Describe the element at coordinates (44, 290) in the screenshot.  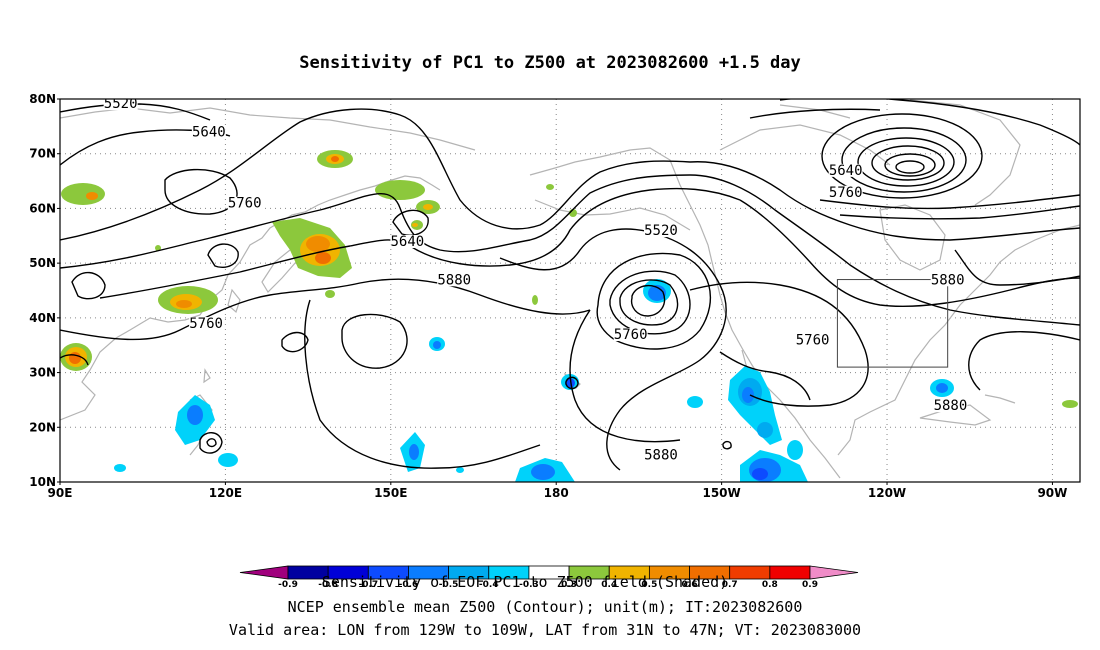
I see `latitude-tick-labels: 80N 70N 60N 50N 40N 30N 20N 10N` at that location.